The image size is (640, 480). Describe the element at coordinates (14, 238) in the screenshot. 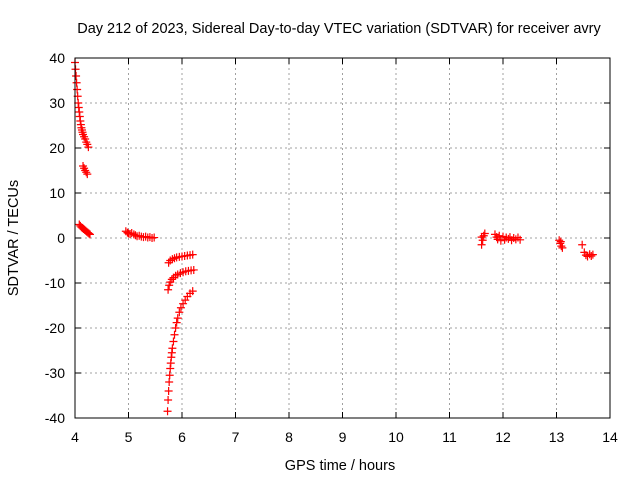

I see `y-axis-label: SDTVAR / TECUs` at that location.